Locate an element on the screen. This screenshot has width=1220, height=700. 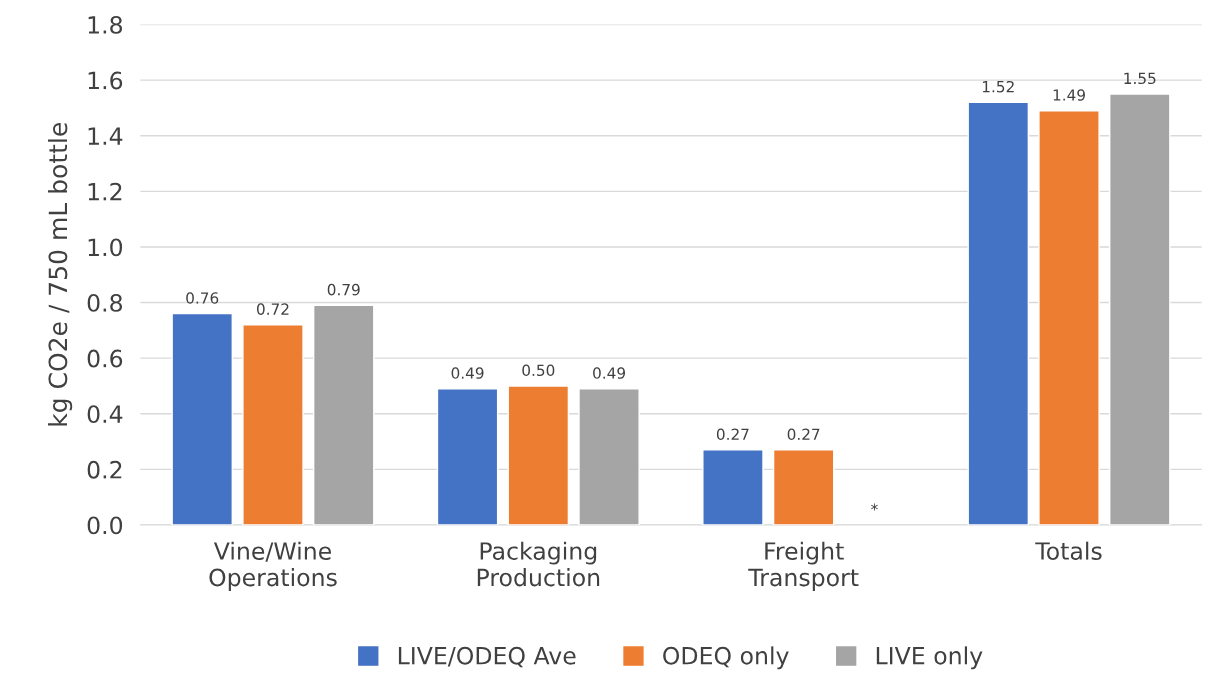
y-tick-label: 0.2 is located at coordinates (104, 469).